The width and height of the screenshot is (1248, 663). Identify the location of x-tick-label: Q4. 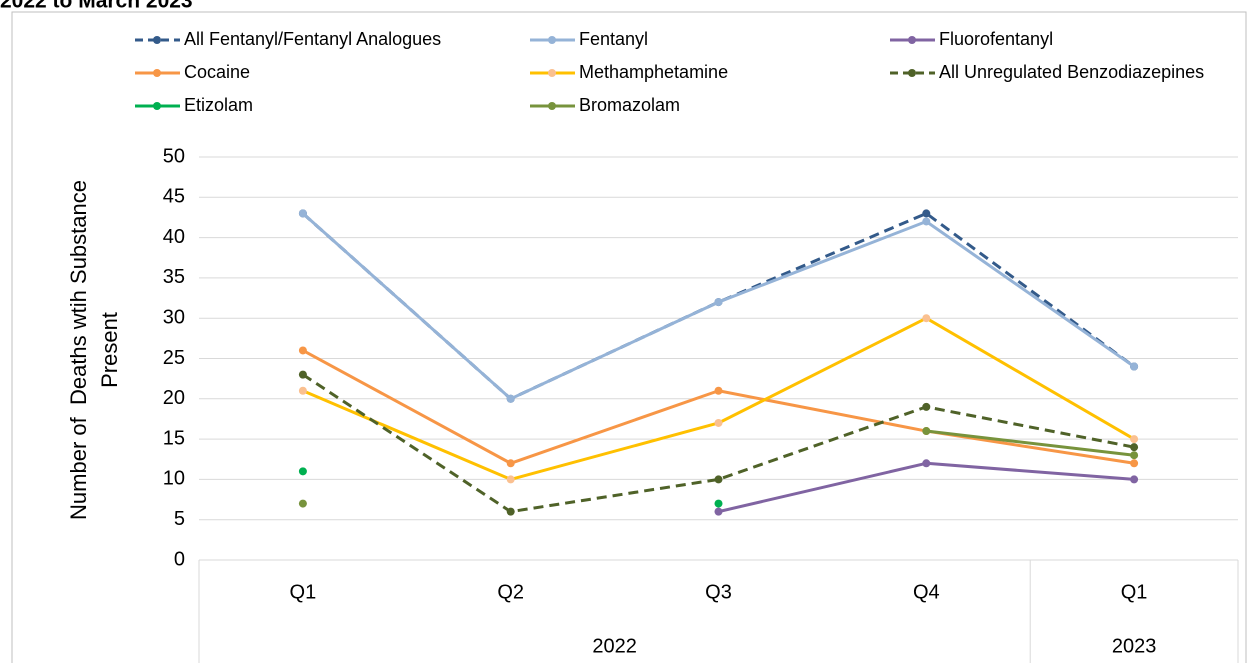
(926, 592).